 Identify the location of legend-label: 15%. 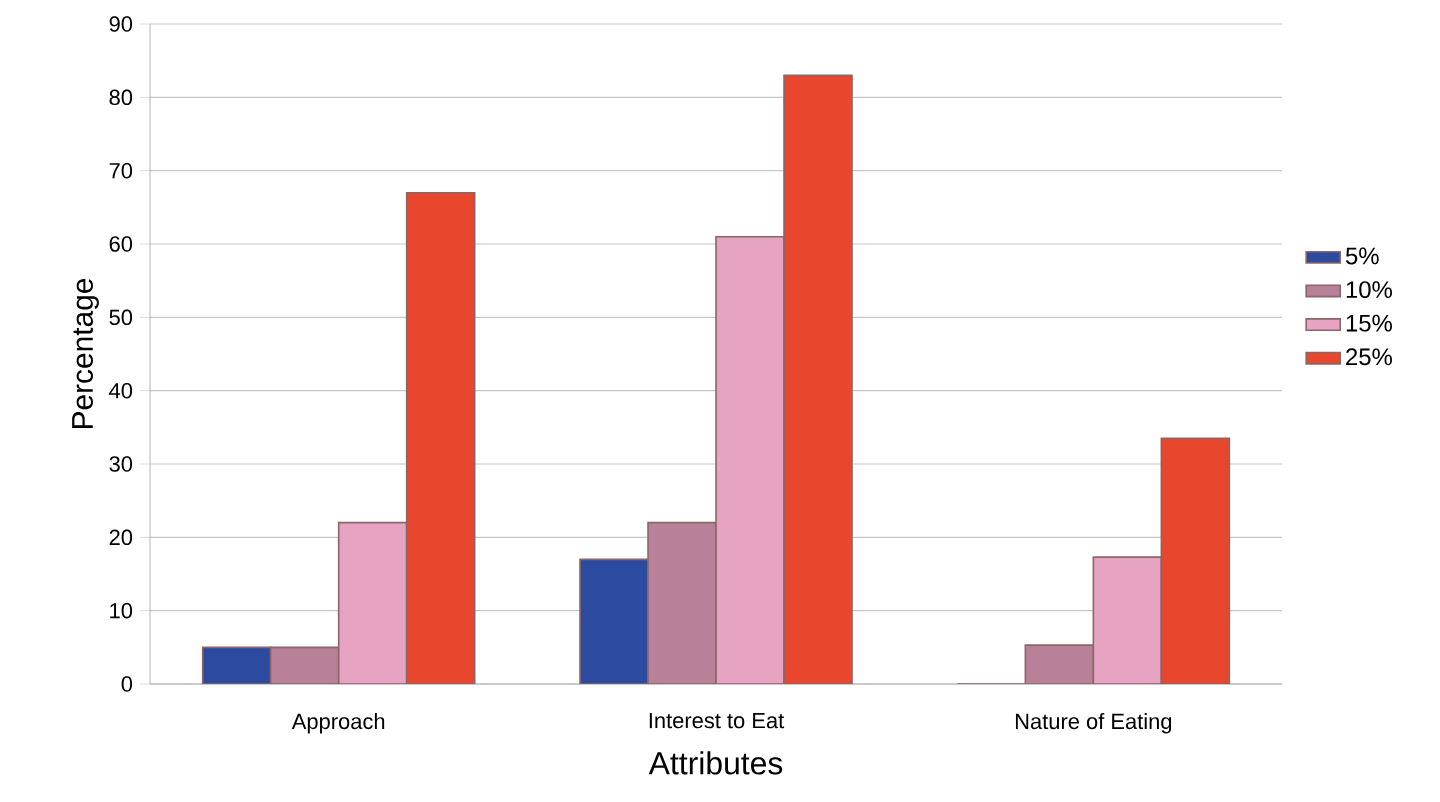
(1369, 323).